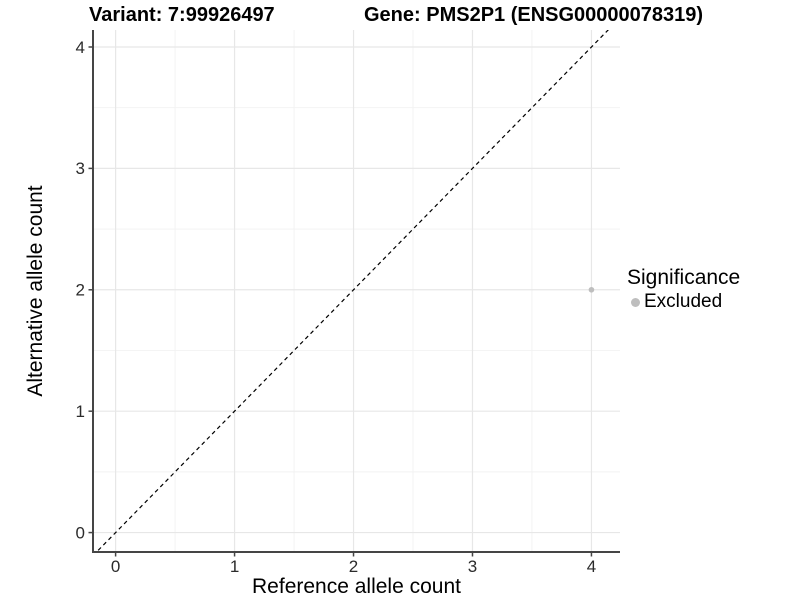 The height and width of the screenshot is (600, 800). What do you see at coordinates (80, 47) in the screenshot?
I see `y-tick-label: 4` at bounding box center [80, 47].